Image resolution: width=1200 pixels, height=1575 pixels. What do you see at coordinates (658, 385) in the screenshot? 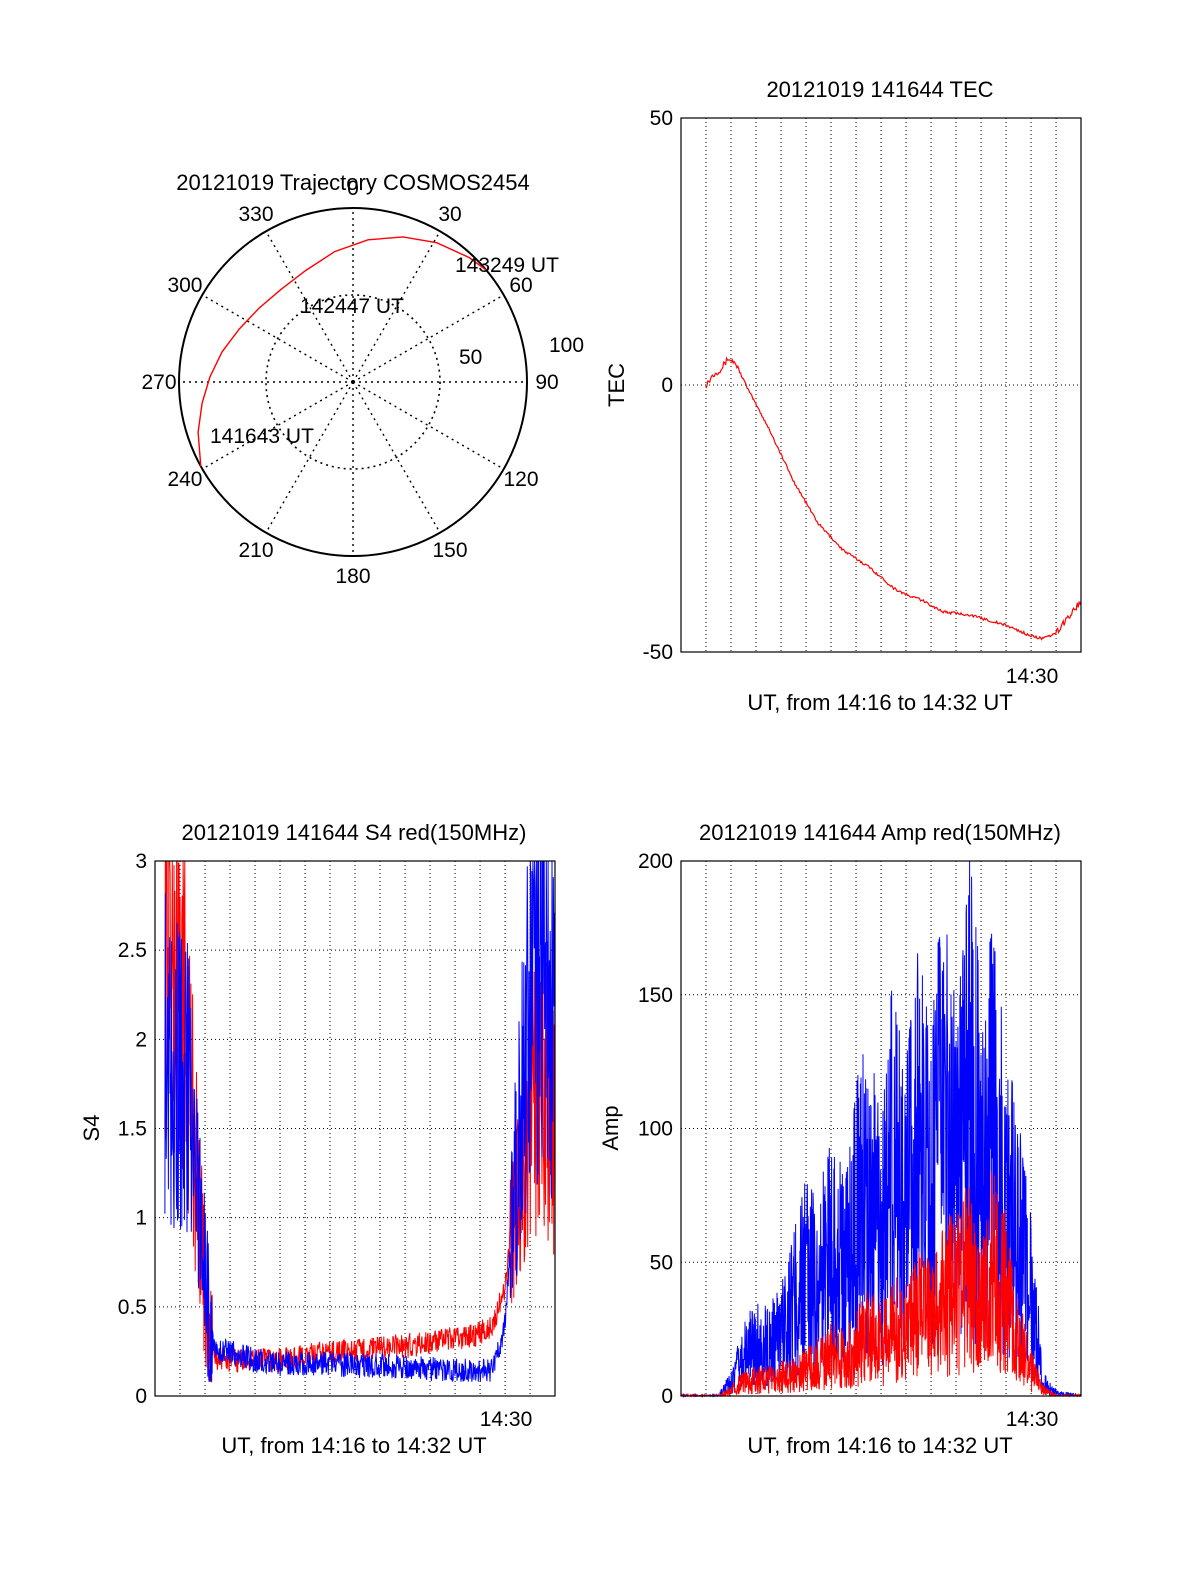
I see `tec-yticks: 50 0 -50` at bounding box center [658, 385].